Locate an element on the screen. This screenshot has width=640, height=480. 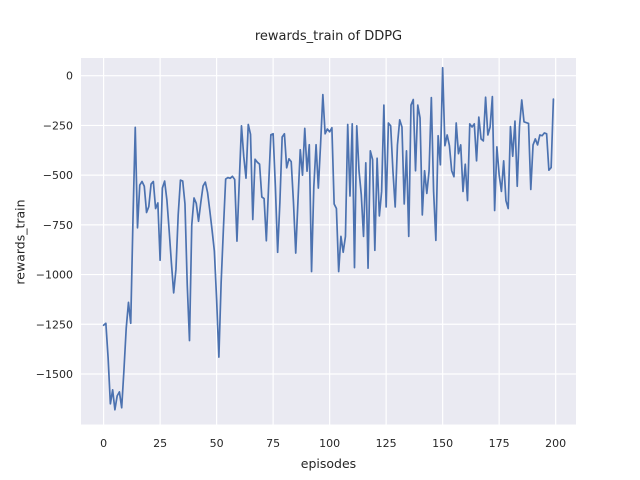
svg-text: −250 is located at coordinates (58, 125).